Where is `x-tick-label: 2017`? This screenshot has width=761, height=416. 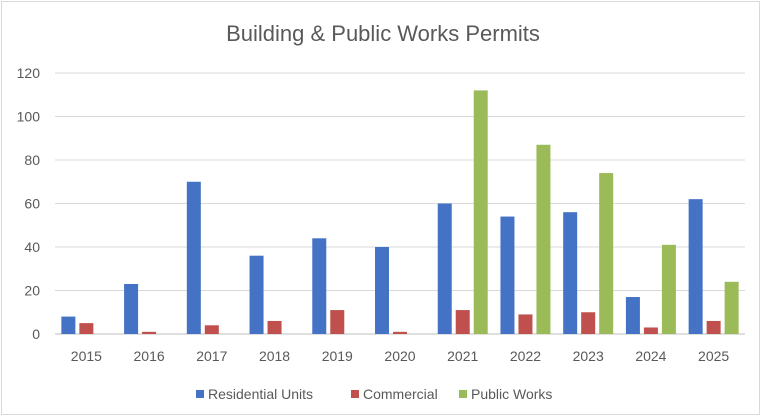 x-tick-label: 2017 is located at coordinates (211, 356).